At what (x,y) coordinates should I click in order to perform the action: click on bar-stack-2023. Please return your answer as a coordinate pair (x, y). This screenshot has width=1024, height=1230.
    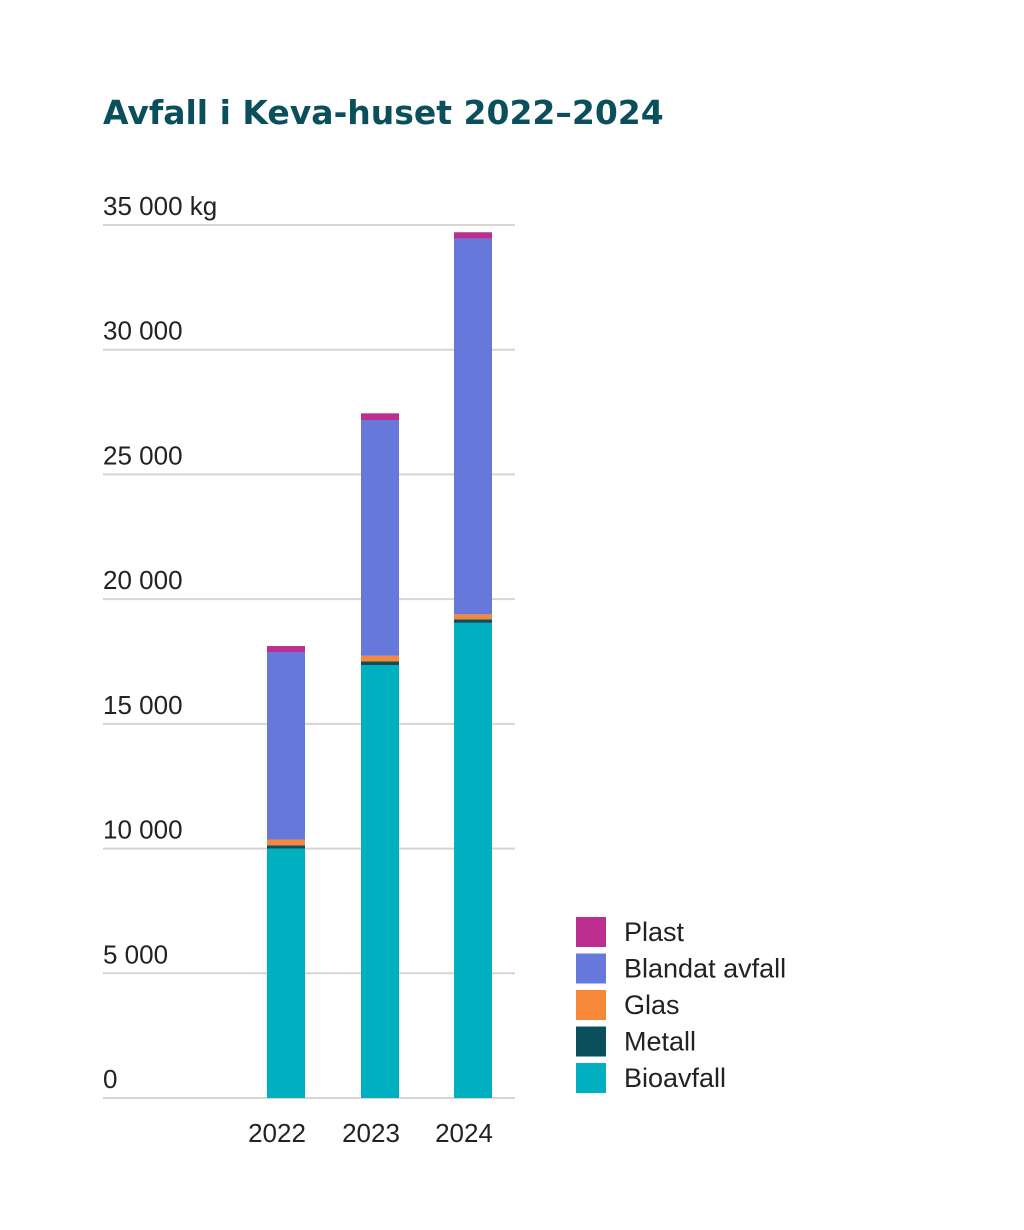
    Looking at the image, I should click on (380, 755).